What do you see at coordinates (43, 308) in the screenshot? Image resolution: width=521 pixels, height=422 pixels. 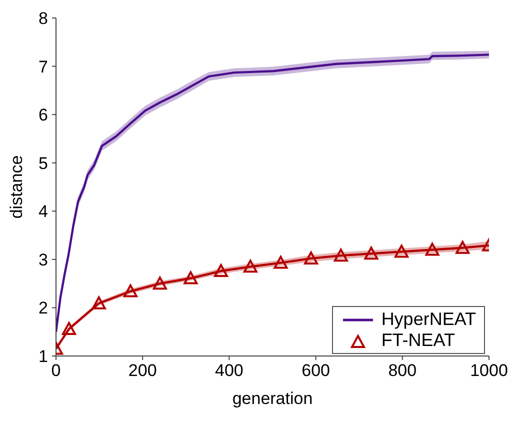 I see `y-tick-label: 2` at bounding box center [43, 308].